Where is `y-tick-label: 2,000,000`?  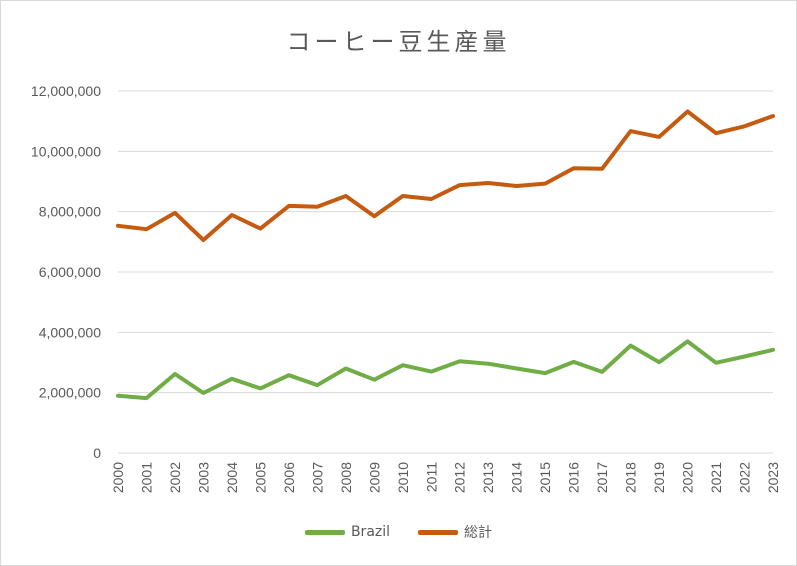 y-tick-label: 2,000,000 is located at coordinates (70, 393).